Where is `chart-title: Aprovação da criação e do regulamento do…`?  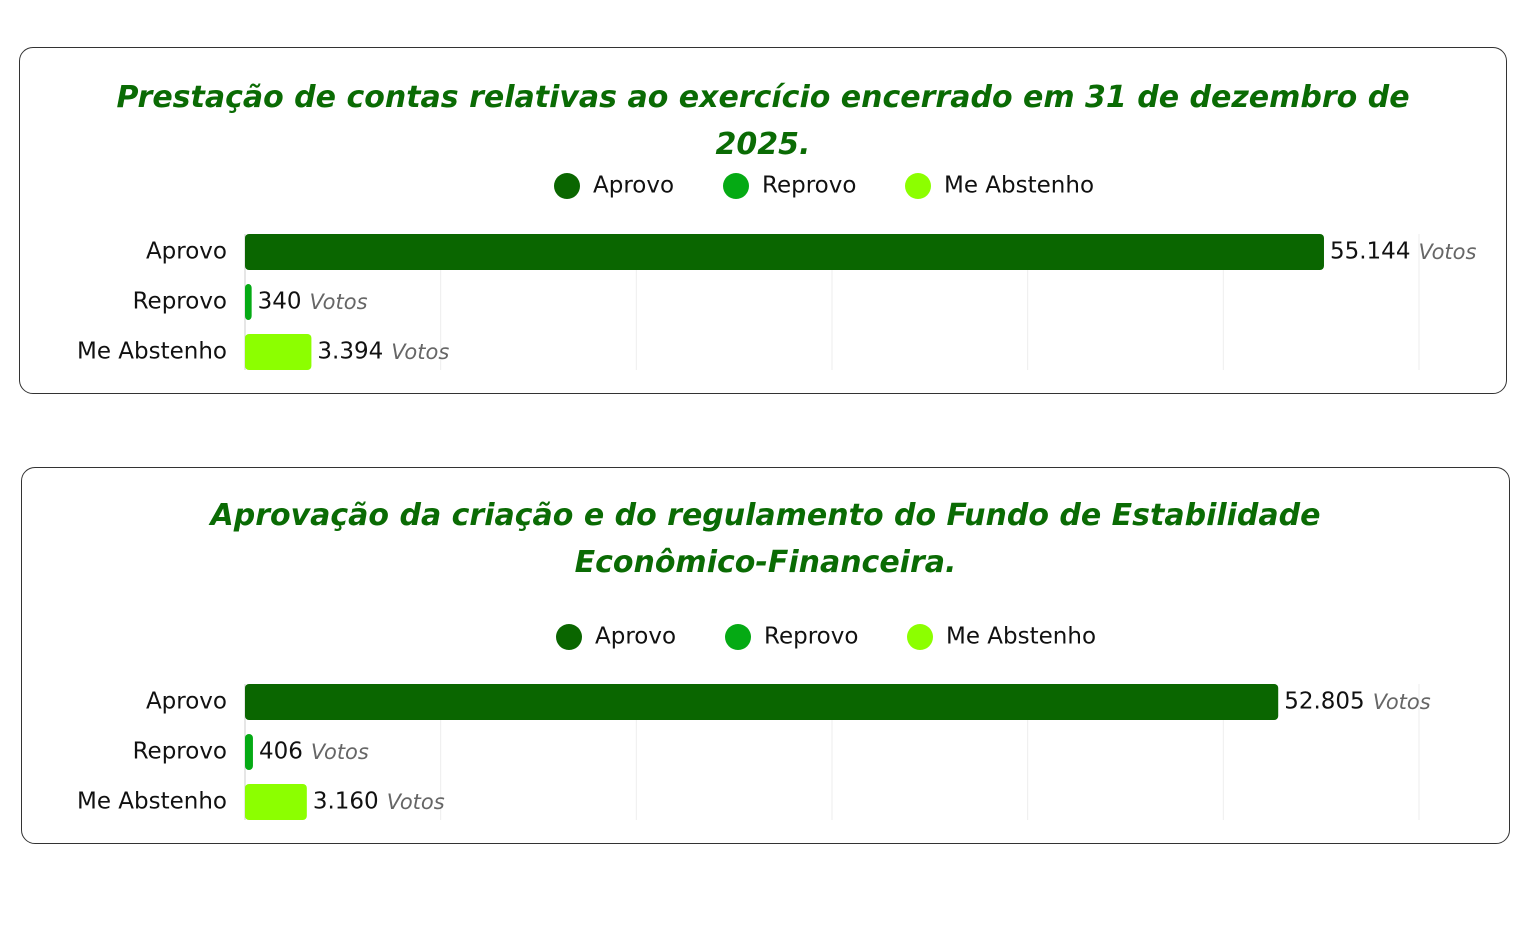
chart-title: Aprovação da criação e do regulamento do… is located at coordinates (765, 539).